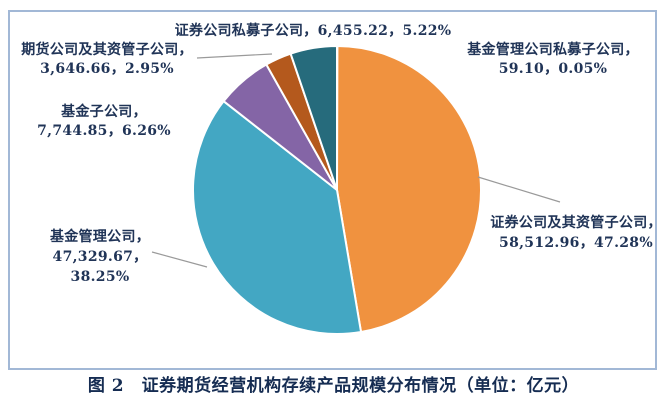 Image resolution: width=667 pixels, height=400 pixels. What do you see at coordinates (576, 243) in the screenshot?
I see `label-line: 58,512.96，47.28%` at bounding box center [576, 243].